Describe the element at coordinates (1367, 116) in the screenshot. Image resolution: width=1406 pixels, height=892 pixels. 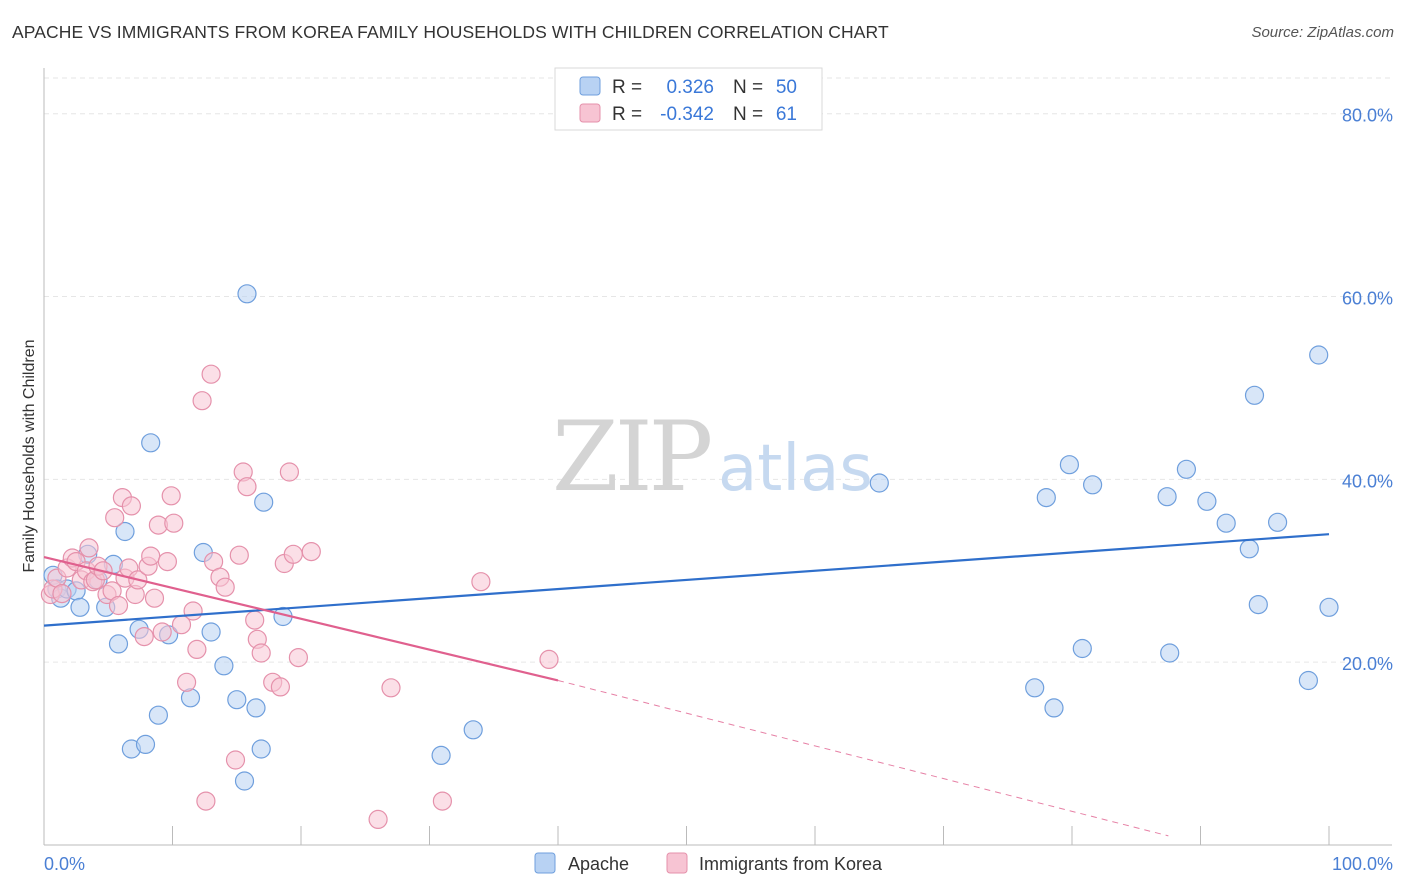
I see `y-tick-label: 80.0%` at that location.